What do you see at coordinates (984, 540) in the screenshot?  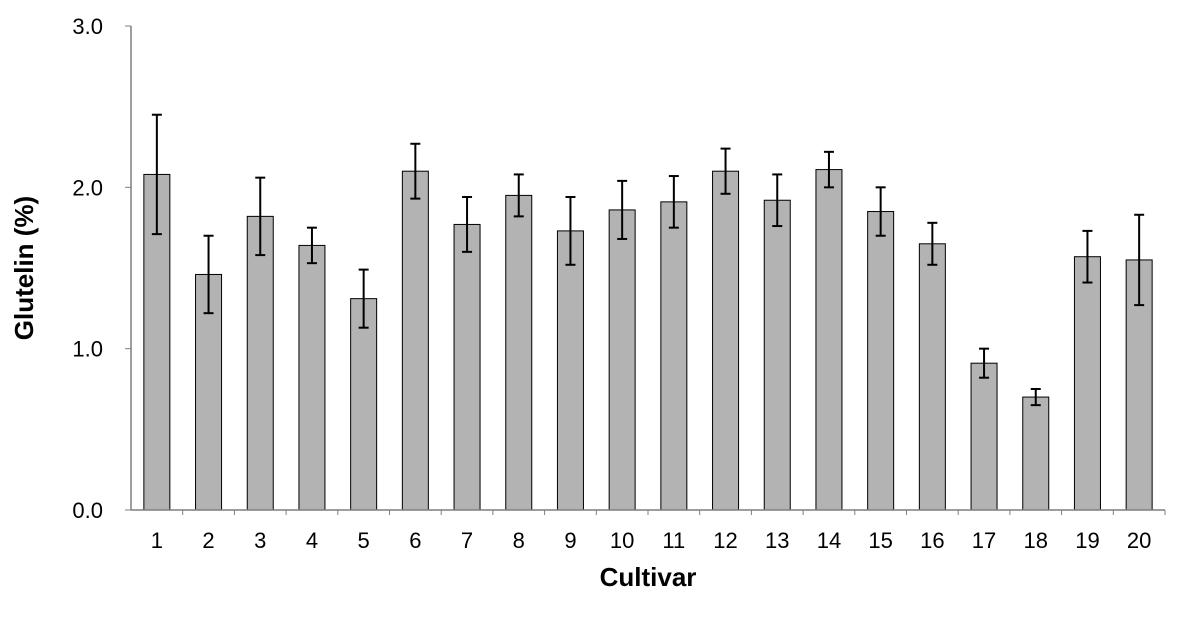 I see `x-tick-label: 17` at bounding box center [984, 540].